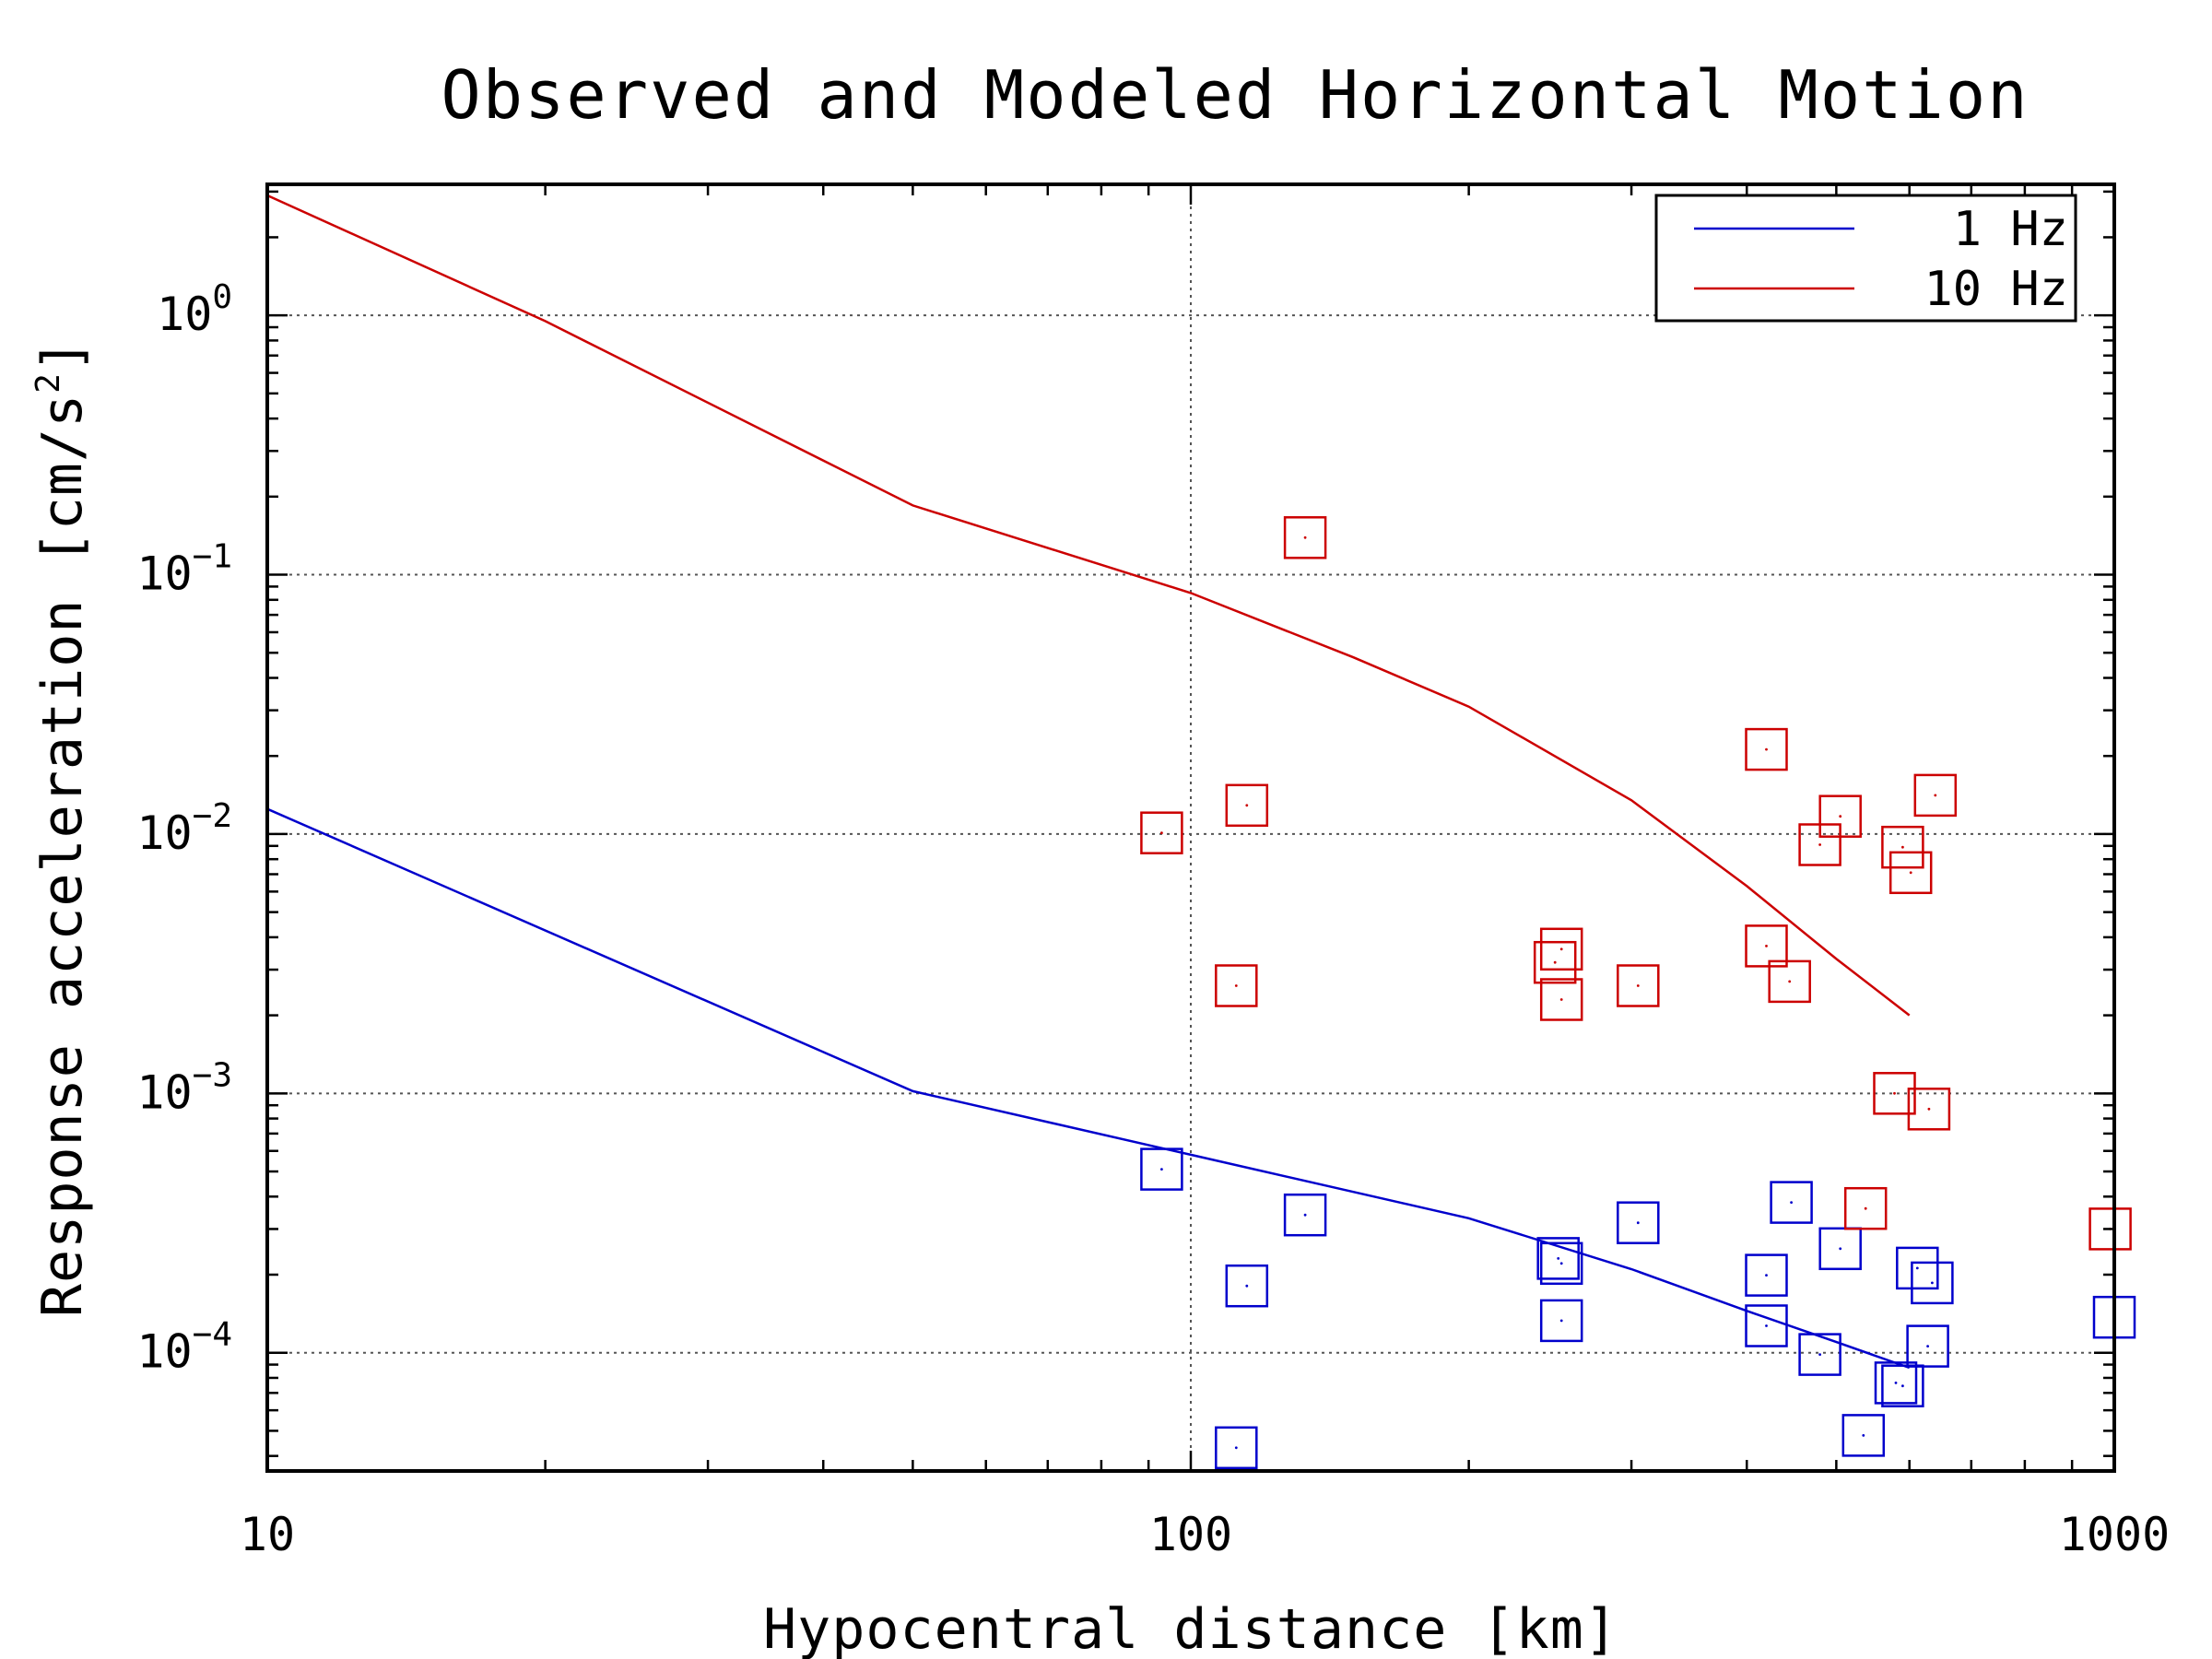  Describe the element at coordinates (212, 1075) in the screenshot. I see `y-tick-label-exp-3: −3` at that location.